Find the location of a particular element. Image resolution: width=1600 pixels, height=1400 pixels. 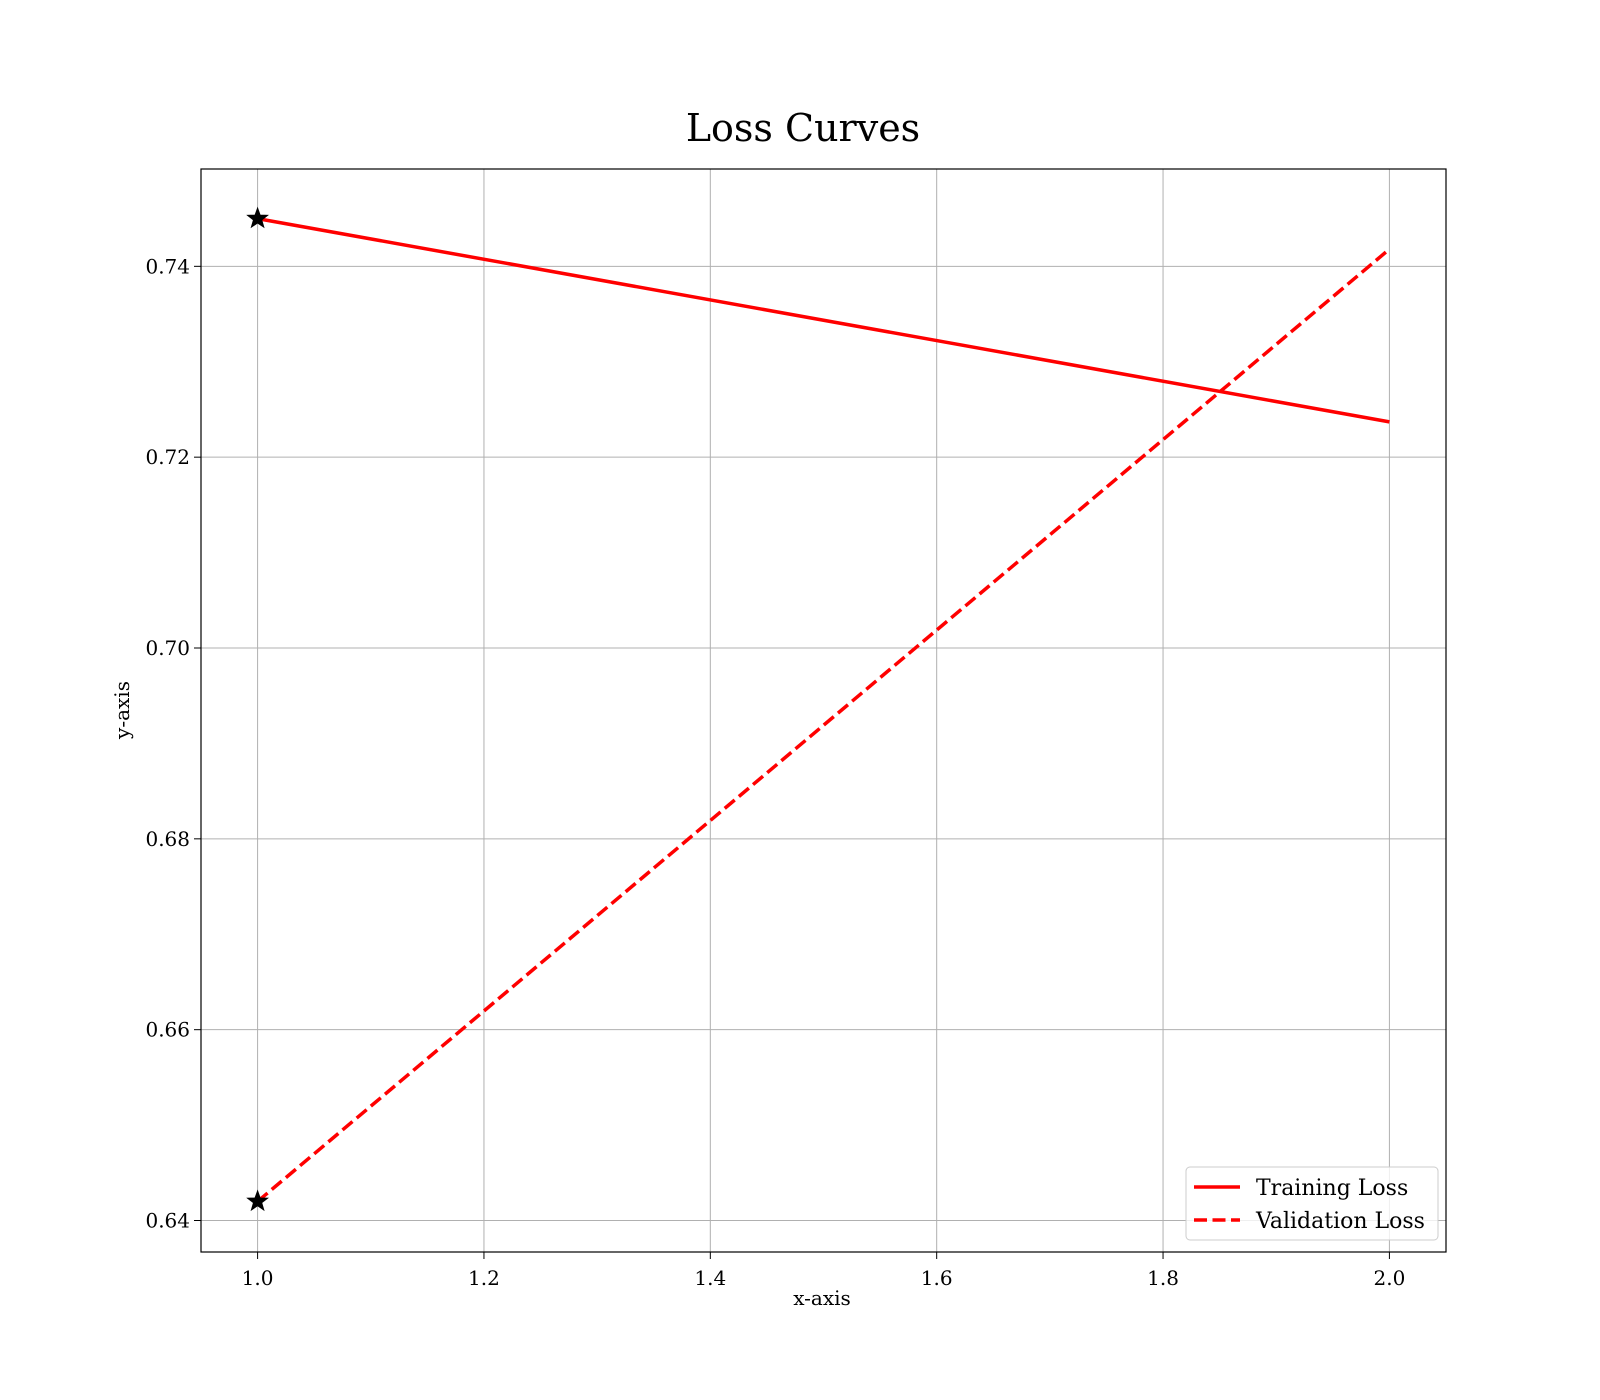

y-tick-label: 0.68 is located at coordinates (167, 839).